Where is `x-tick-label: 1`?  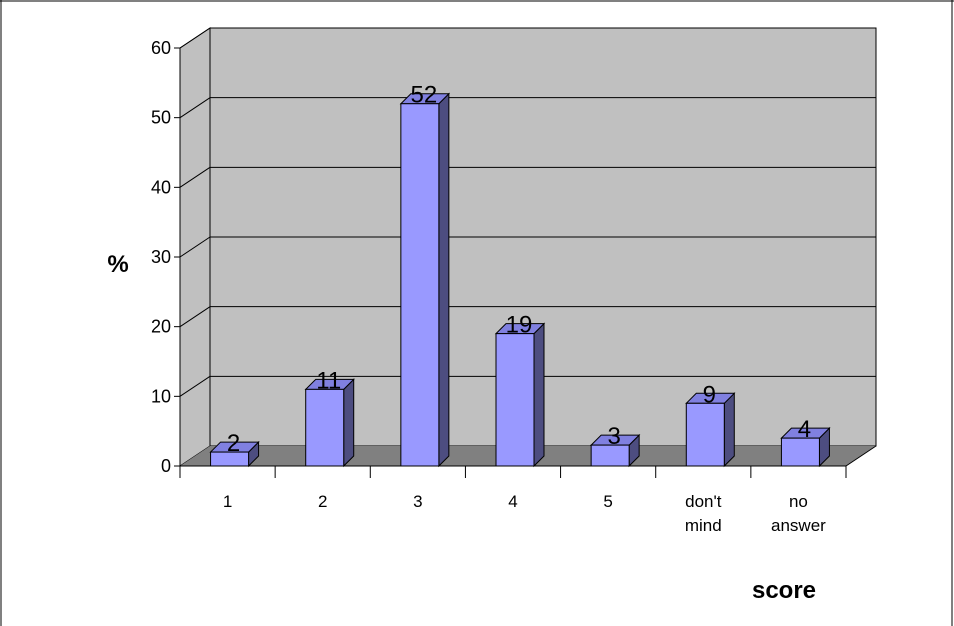
x-tick-label: 1 is located at coordinates (227, 501).